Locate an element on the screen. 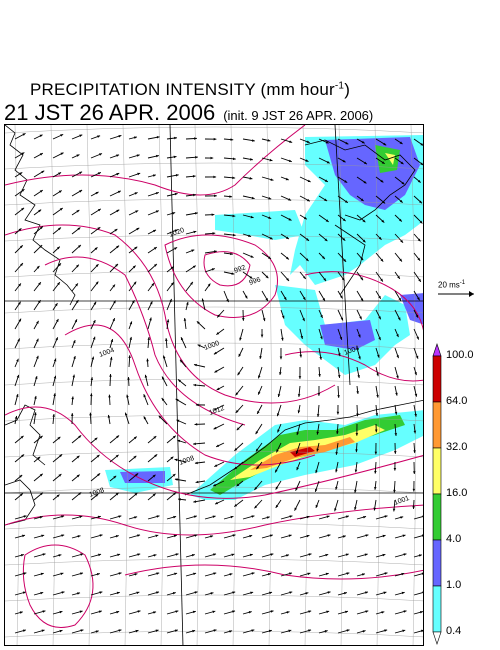  wind-vector is located at coordinates (418, 594).